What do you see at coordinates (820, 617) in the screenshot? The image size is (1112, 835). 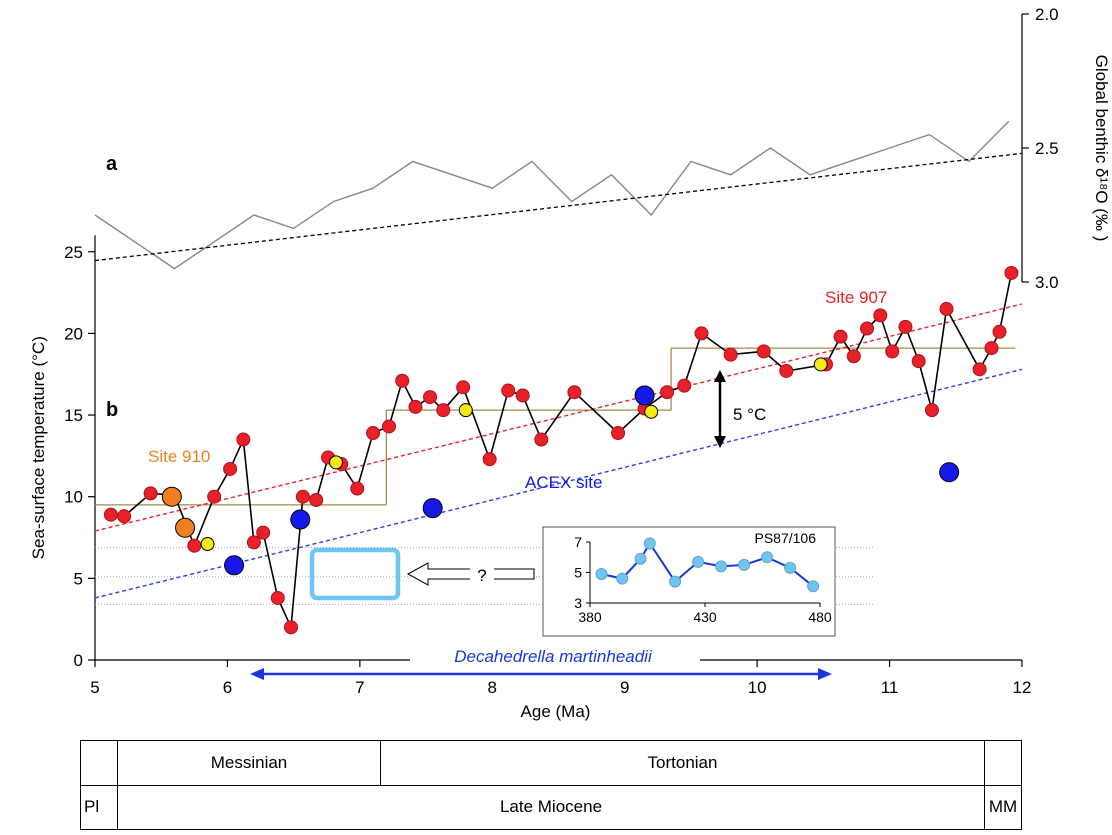 I see `inset-x-tick-label: 480` at bounding box center [820, 617].